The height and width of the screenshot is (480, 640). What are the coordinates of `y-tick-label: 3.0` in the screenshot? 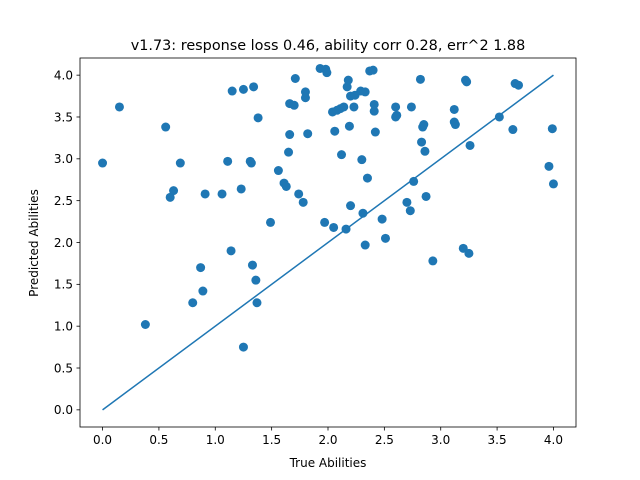 It's located at (63, 159).